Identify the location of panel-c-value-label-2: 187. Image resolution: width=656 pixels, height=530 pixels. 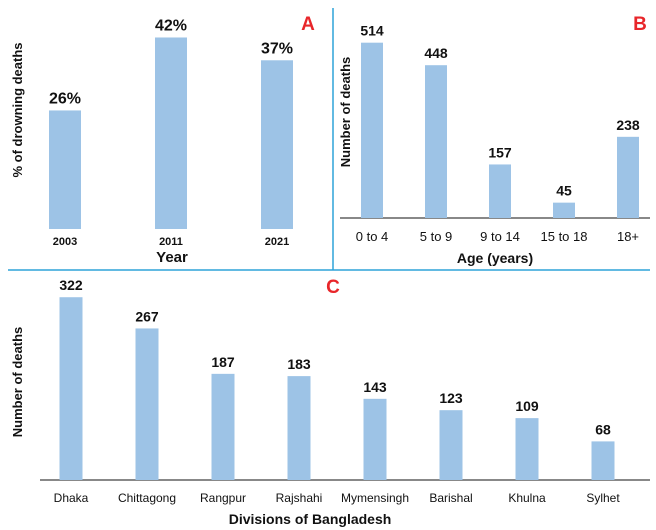
(223, 362).